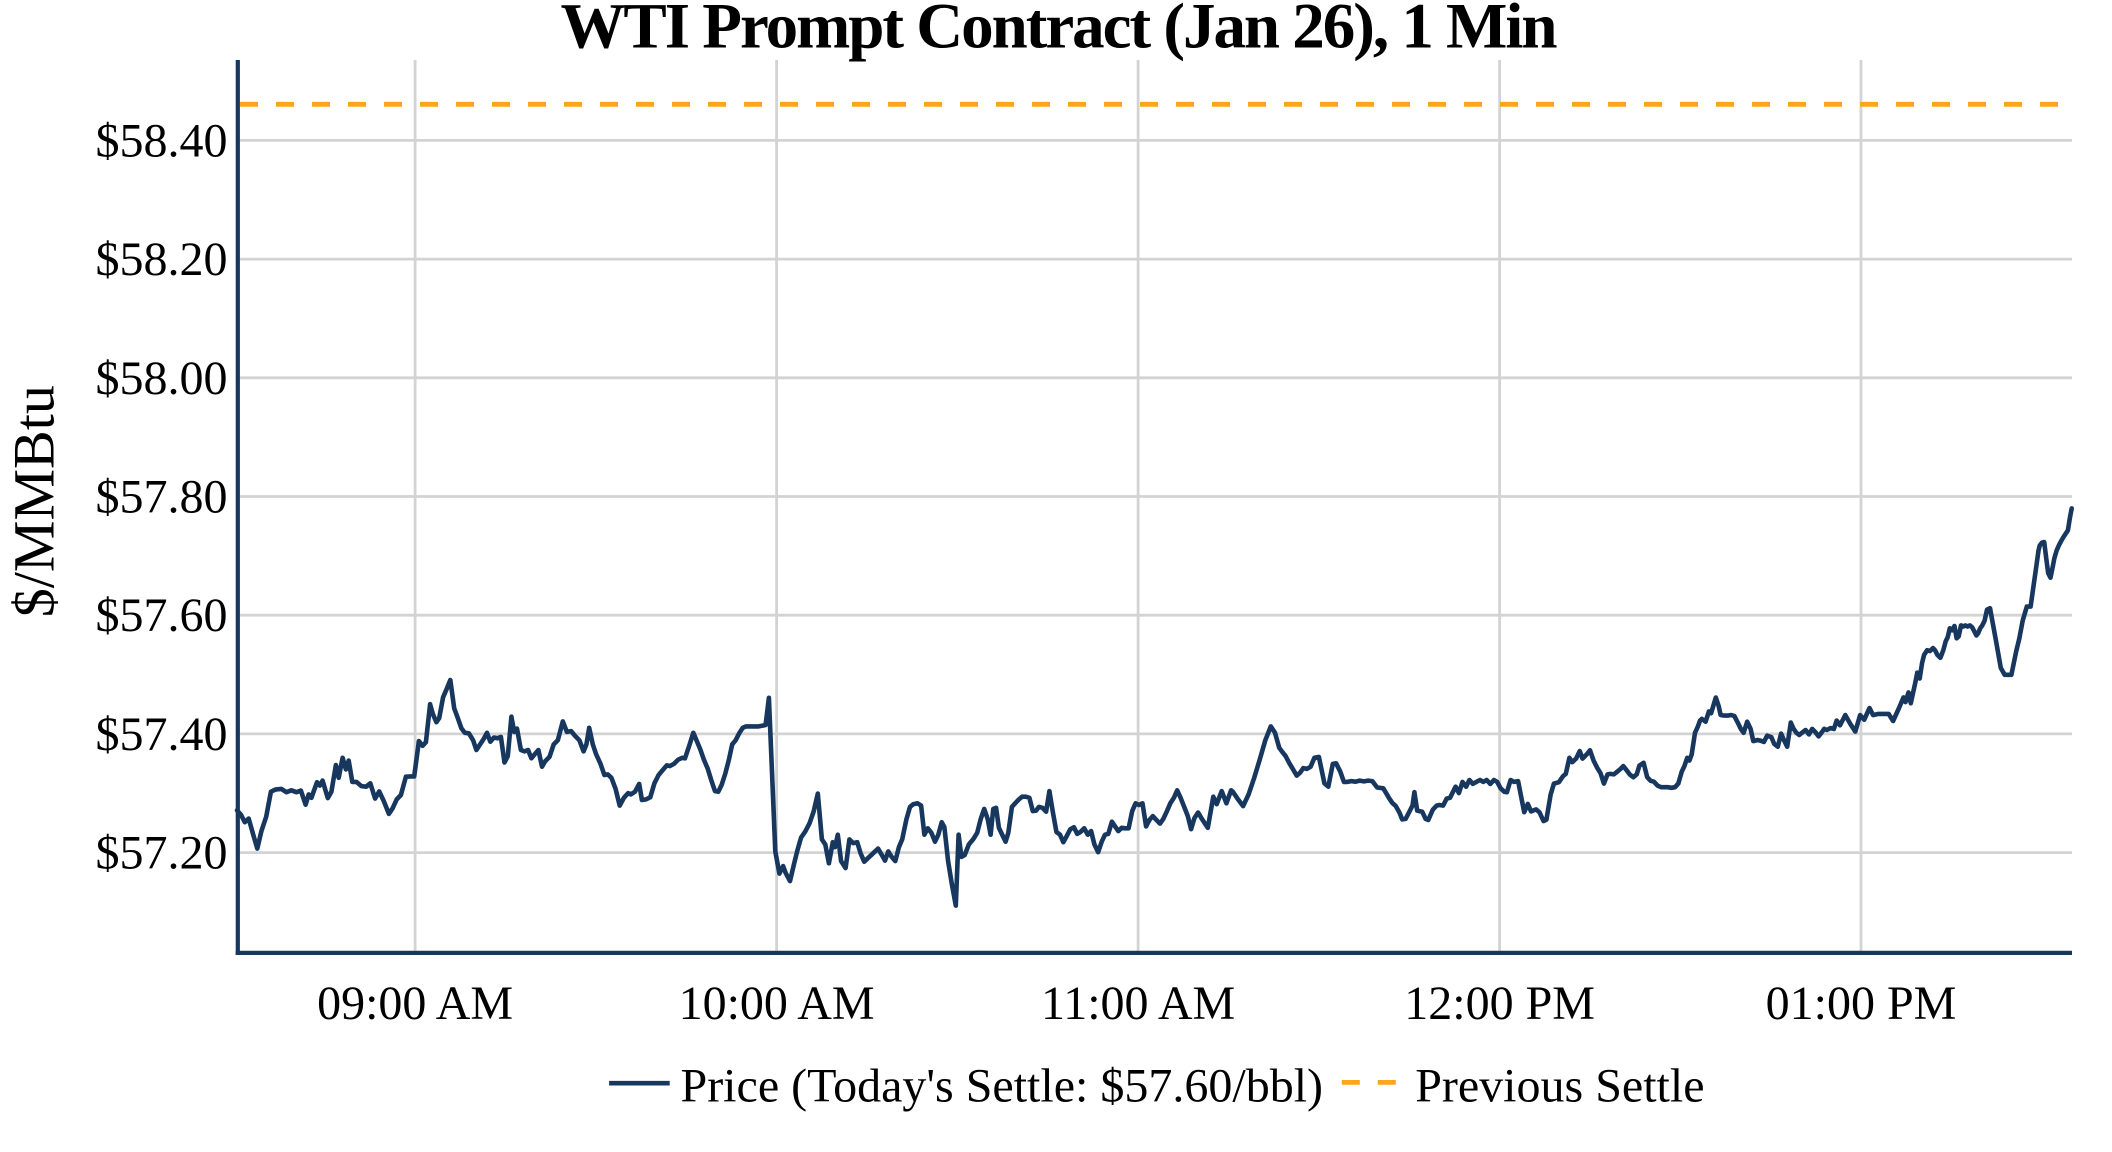 Image resolution: width=2112 pixels, height=1152 pixels. Describe the element at coordinates (415, 1003) in the screenshot. I see `svg-text: 09:00 AM` at that location.